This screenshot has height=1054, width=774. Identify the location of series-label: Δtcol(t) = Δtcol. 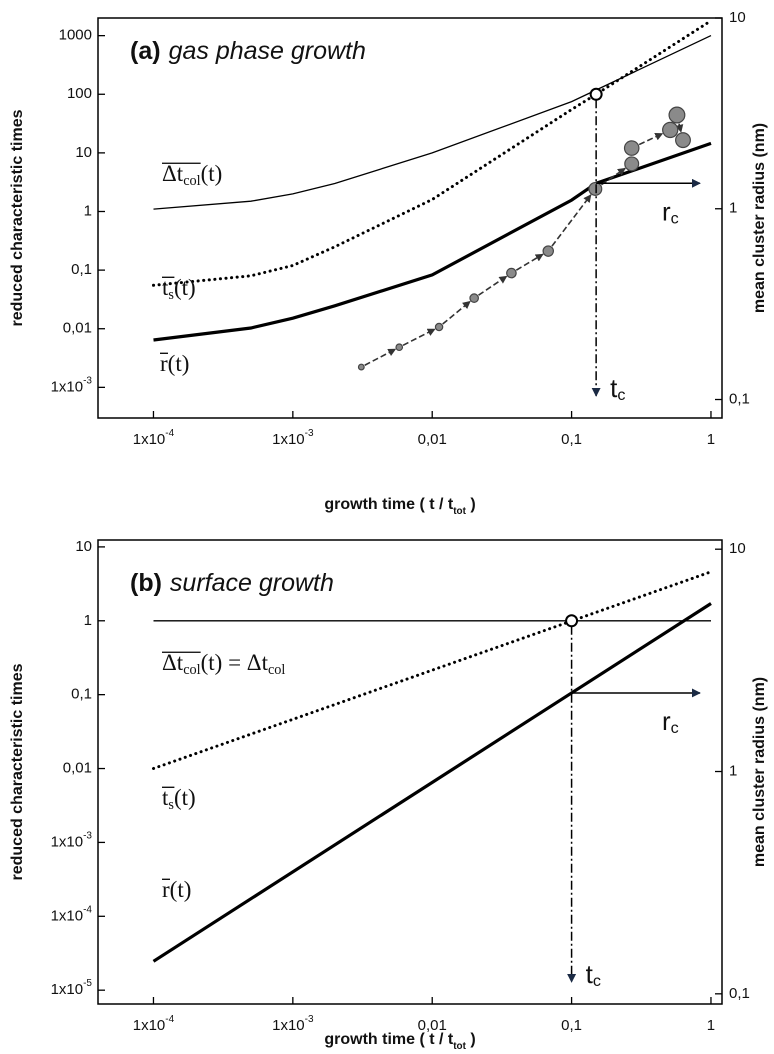
(223, 664).